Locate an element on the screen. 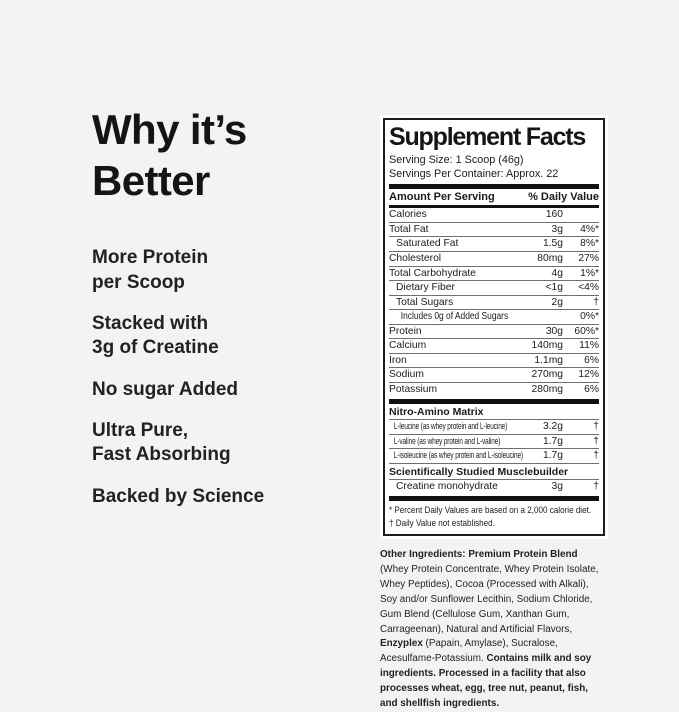  nutrient-amount: 1.1mg is located at coordinates (548, 360).